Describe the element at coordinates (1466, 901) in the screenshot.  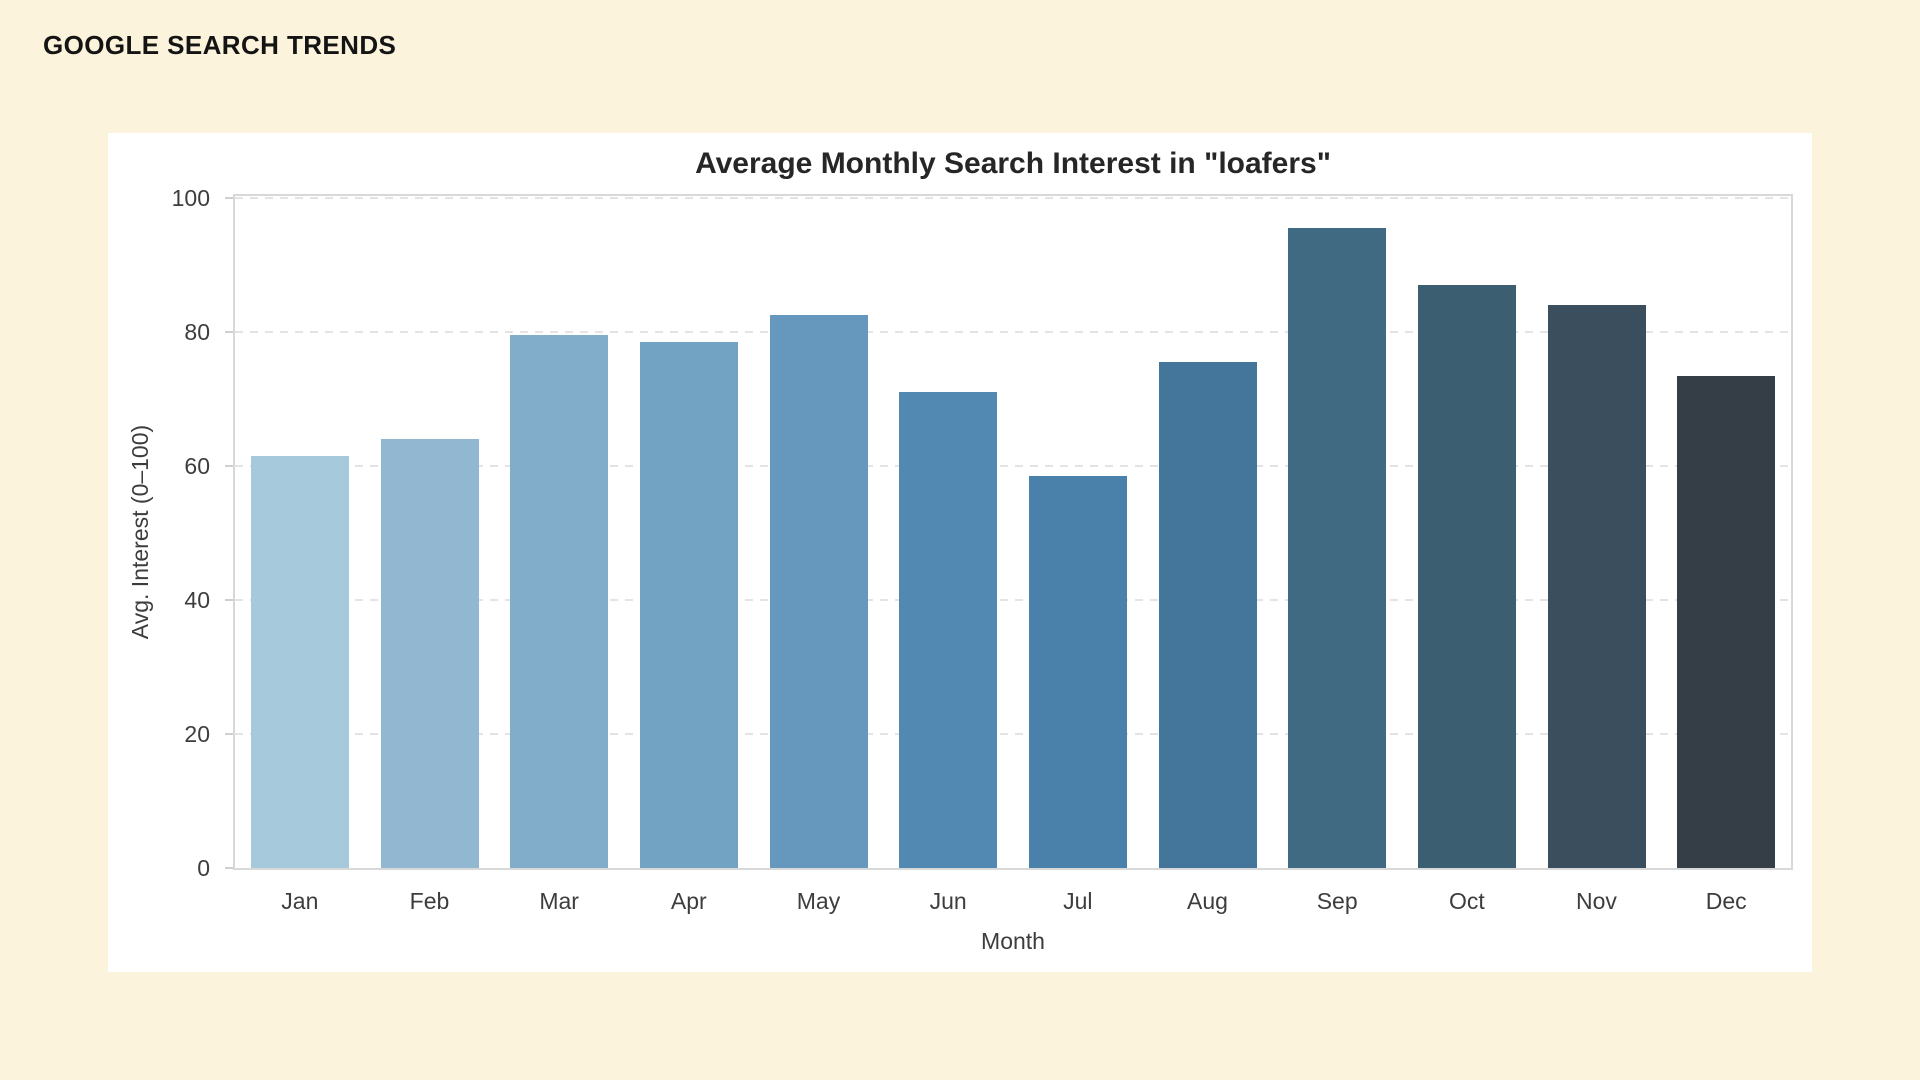
I see `x-tick-label-oct: Oct` at that location.